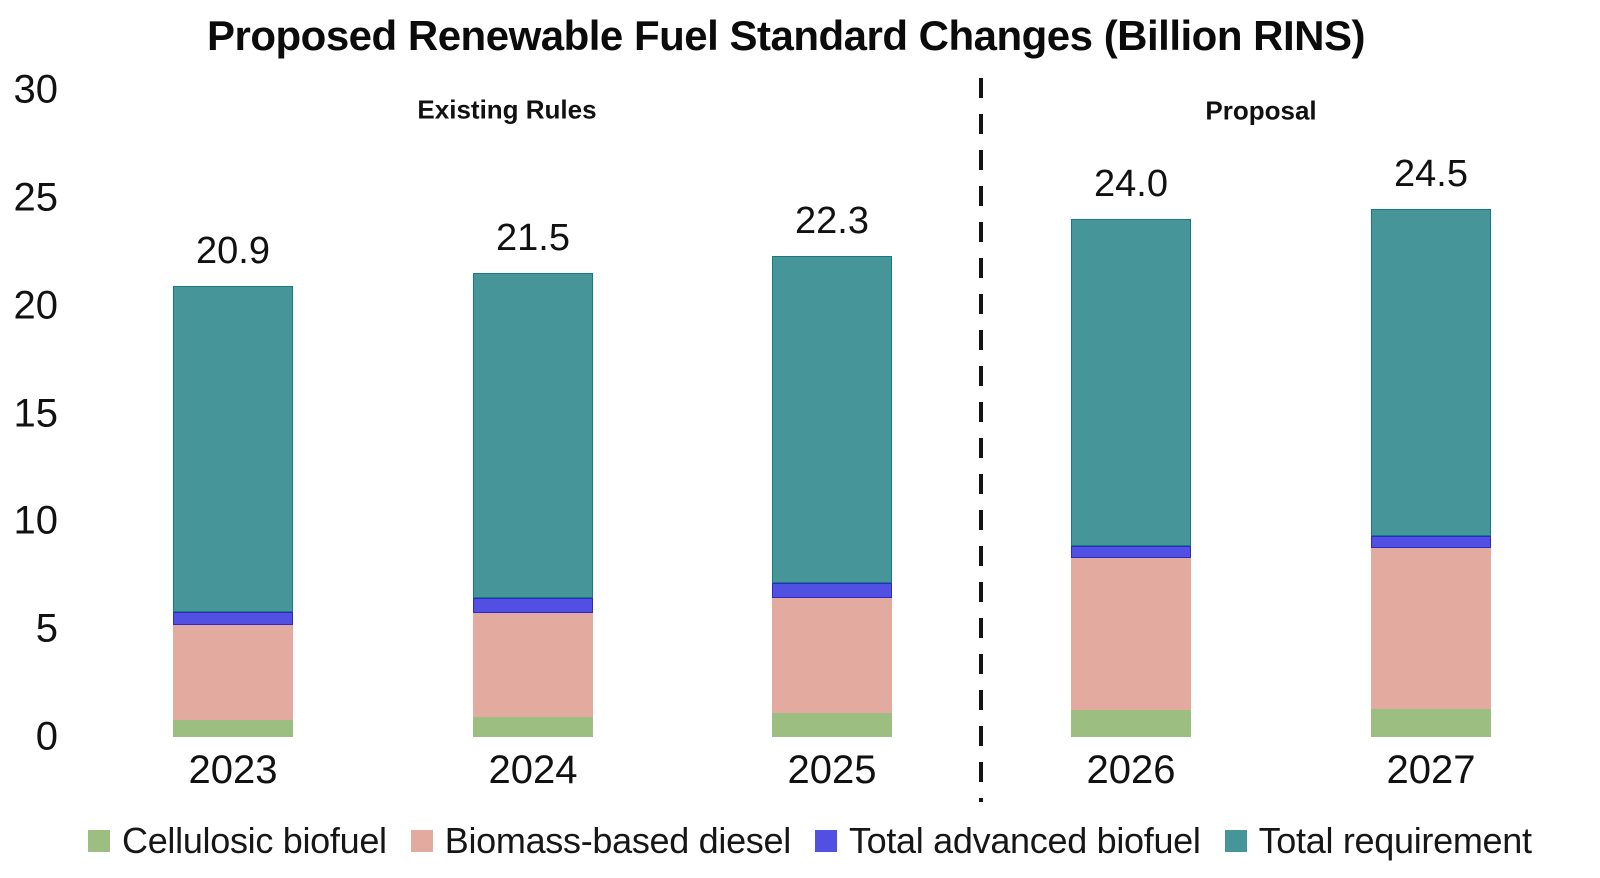 The height and width of the screenshot is (878, 1600). What do you see at coordinates (233, 672) in the screenshot?
I see `bar-segment-biomass-based-diesel-2023` at bounding box center [233, 672].